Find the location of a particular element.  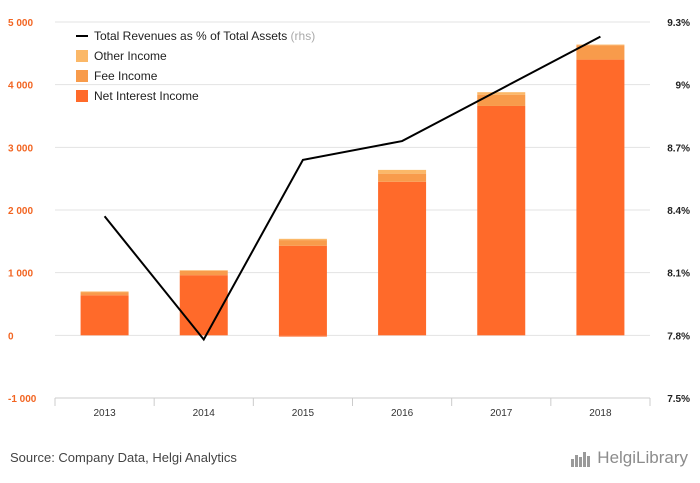

y-tick-label-left: 5 000 is located at coordinates (20, 23).